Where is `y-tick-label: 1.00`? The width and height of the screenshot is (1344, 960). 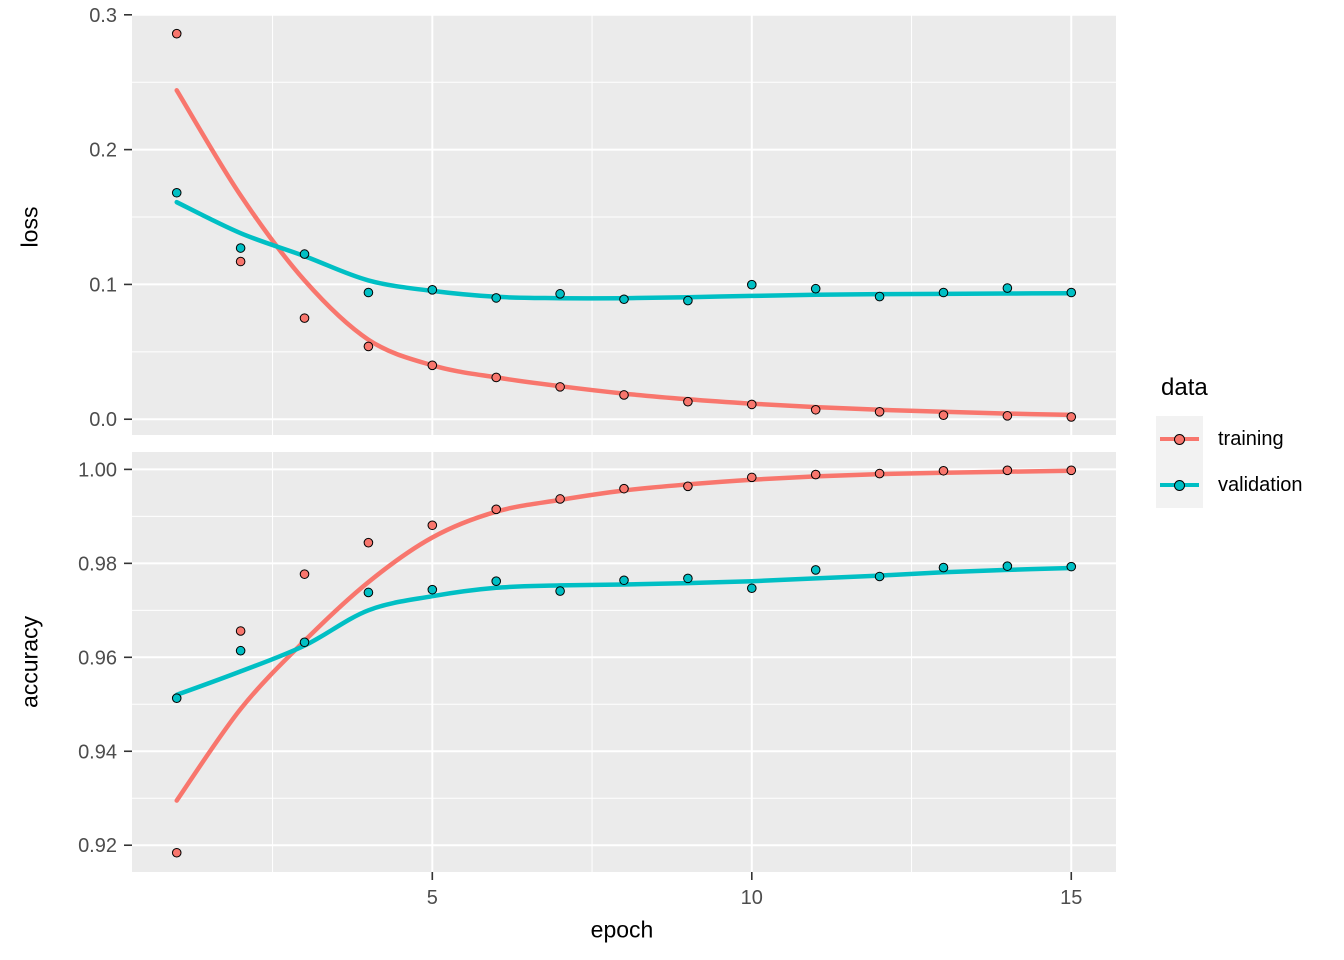
y-tick-label: 1.00 is located at coordinates (97, 470).